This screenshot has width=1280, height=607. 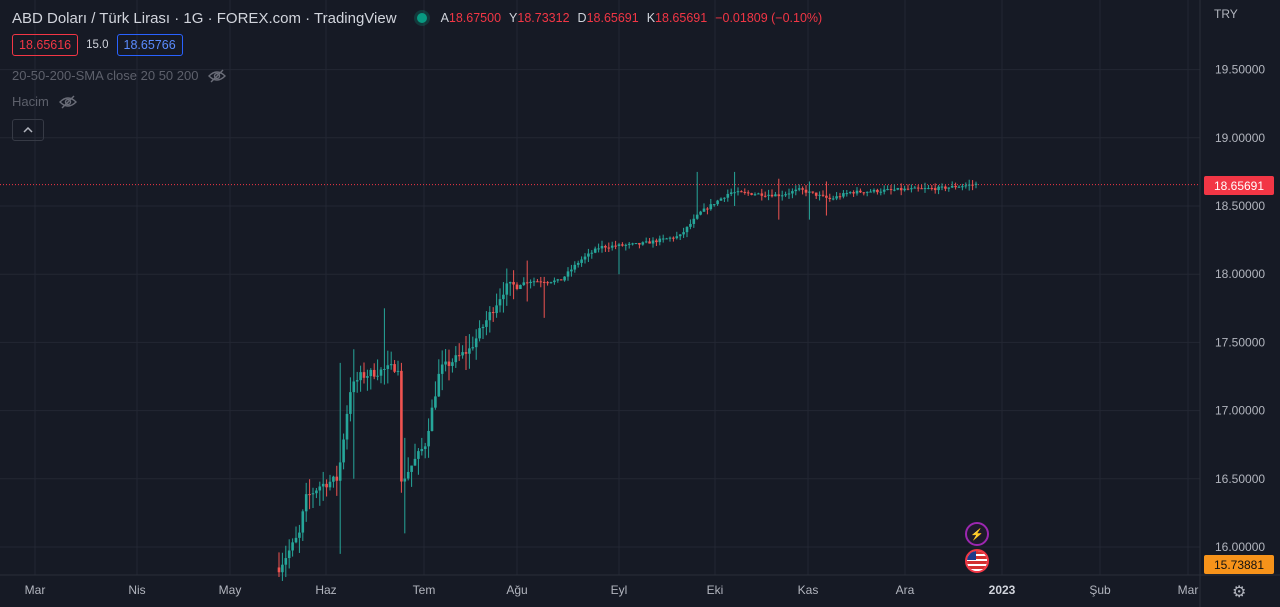 What do you see at coordinates (1240, 274) in the screenshot?
I see `y-tick-label: 18.00000` at bounding box center [1240, 274].